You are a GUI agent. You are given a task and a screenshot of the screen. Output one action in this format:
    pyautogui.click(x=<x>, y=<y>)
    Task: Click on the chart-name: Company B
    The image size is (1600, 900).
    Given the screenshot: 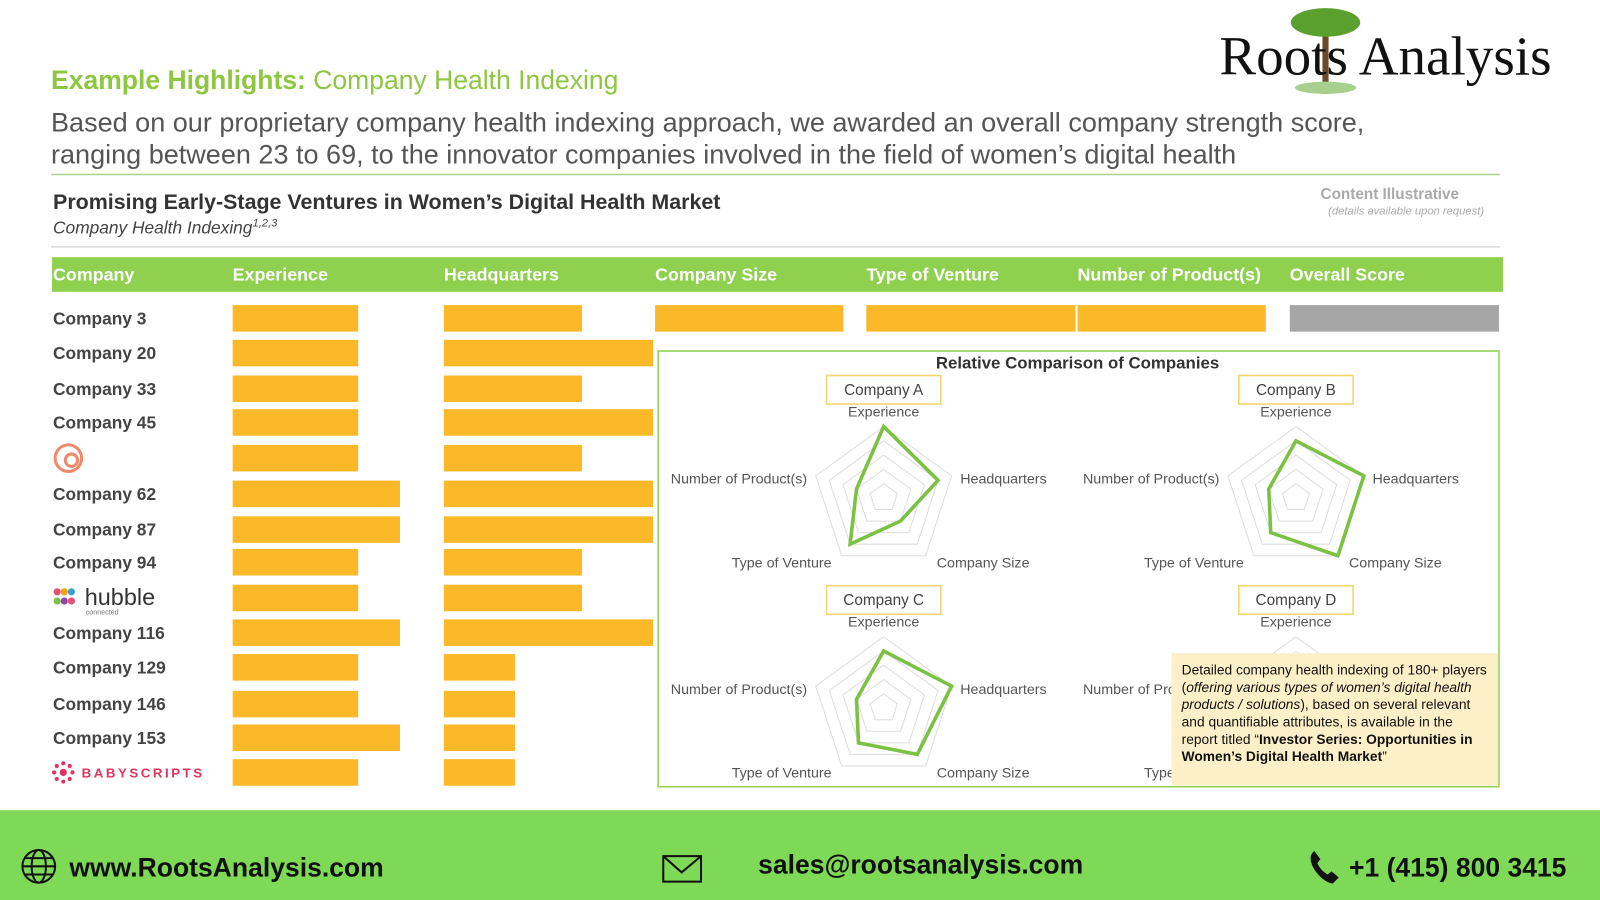 What is the action you would take?
    pyautogui.click(x=1296, y=390)
    